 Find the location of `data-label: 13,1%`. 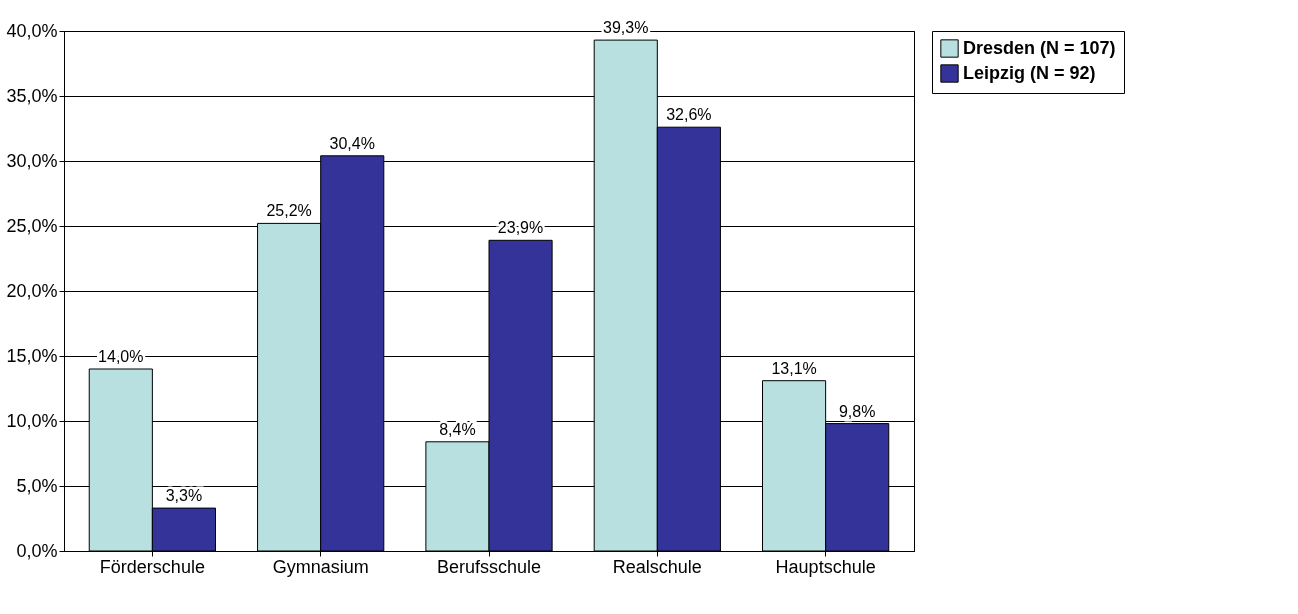

data-label: 13,1% is located at coordinates (794, 368).